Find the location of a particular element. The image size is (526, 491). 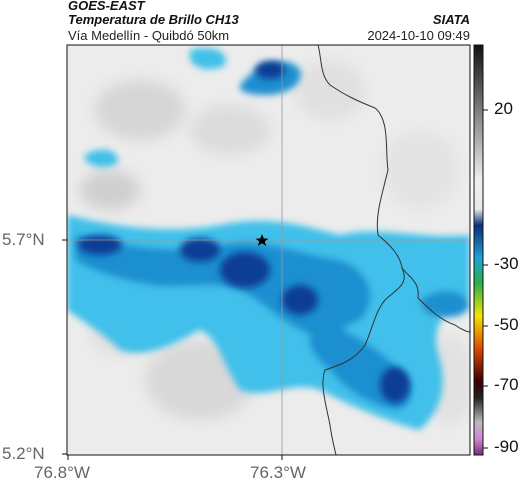

colorbar-label: -70 is located at coordinates (506, 384).